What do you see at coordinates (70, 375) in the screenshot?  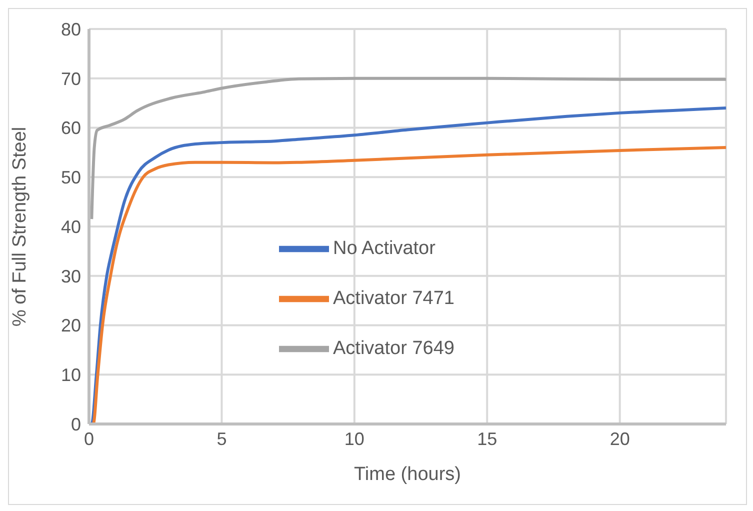 I see `y-tick-label: 10` at bounding box center [70, 375].